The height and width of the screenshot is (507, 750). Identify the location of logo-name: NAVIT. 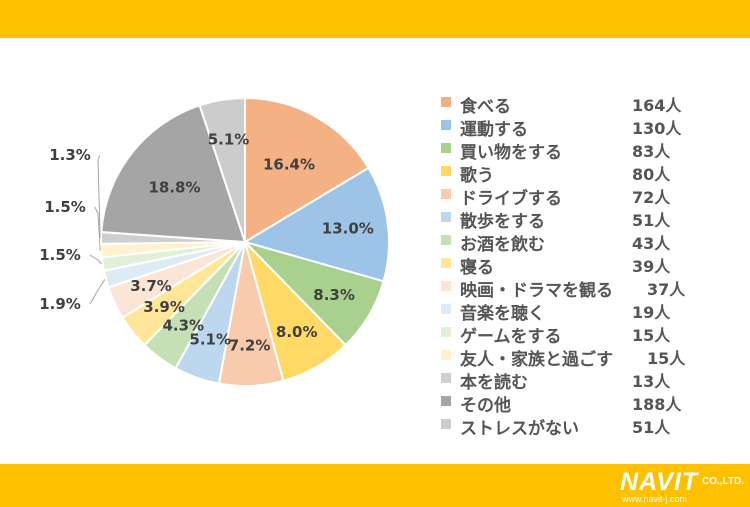
(659, 482).